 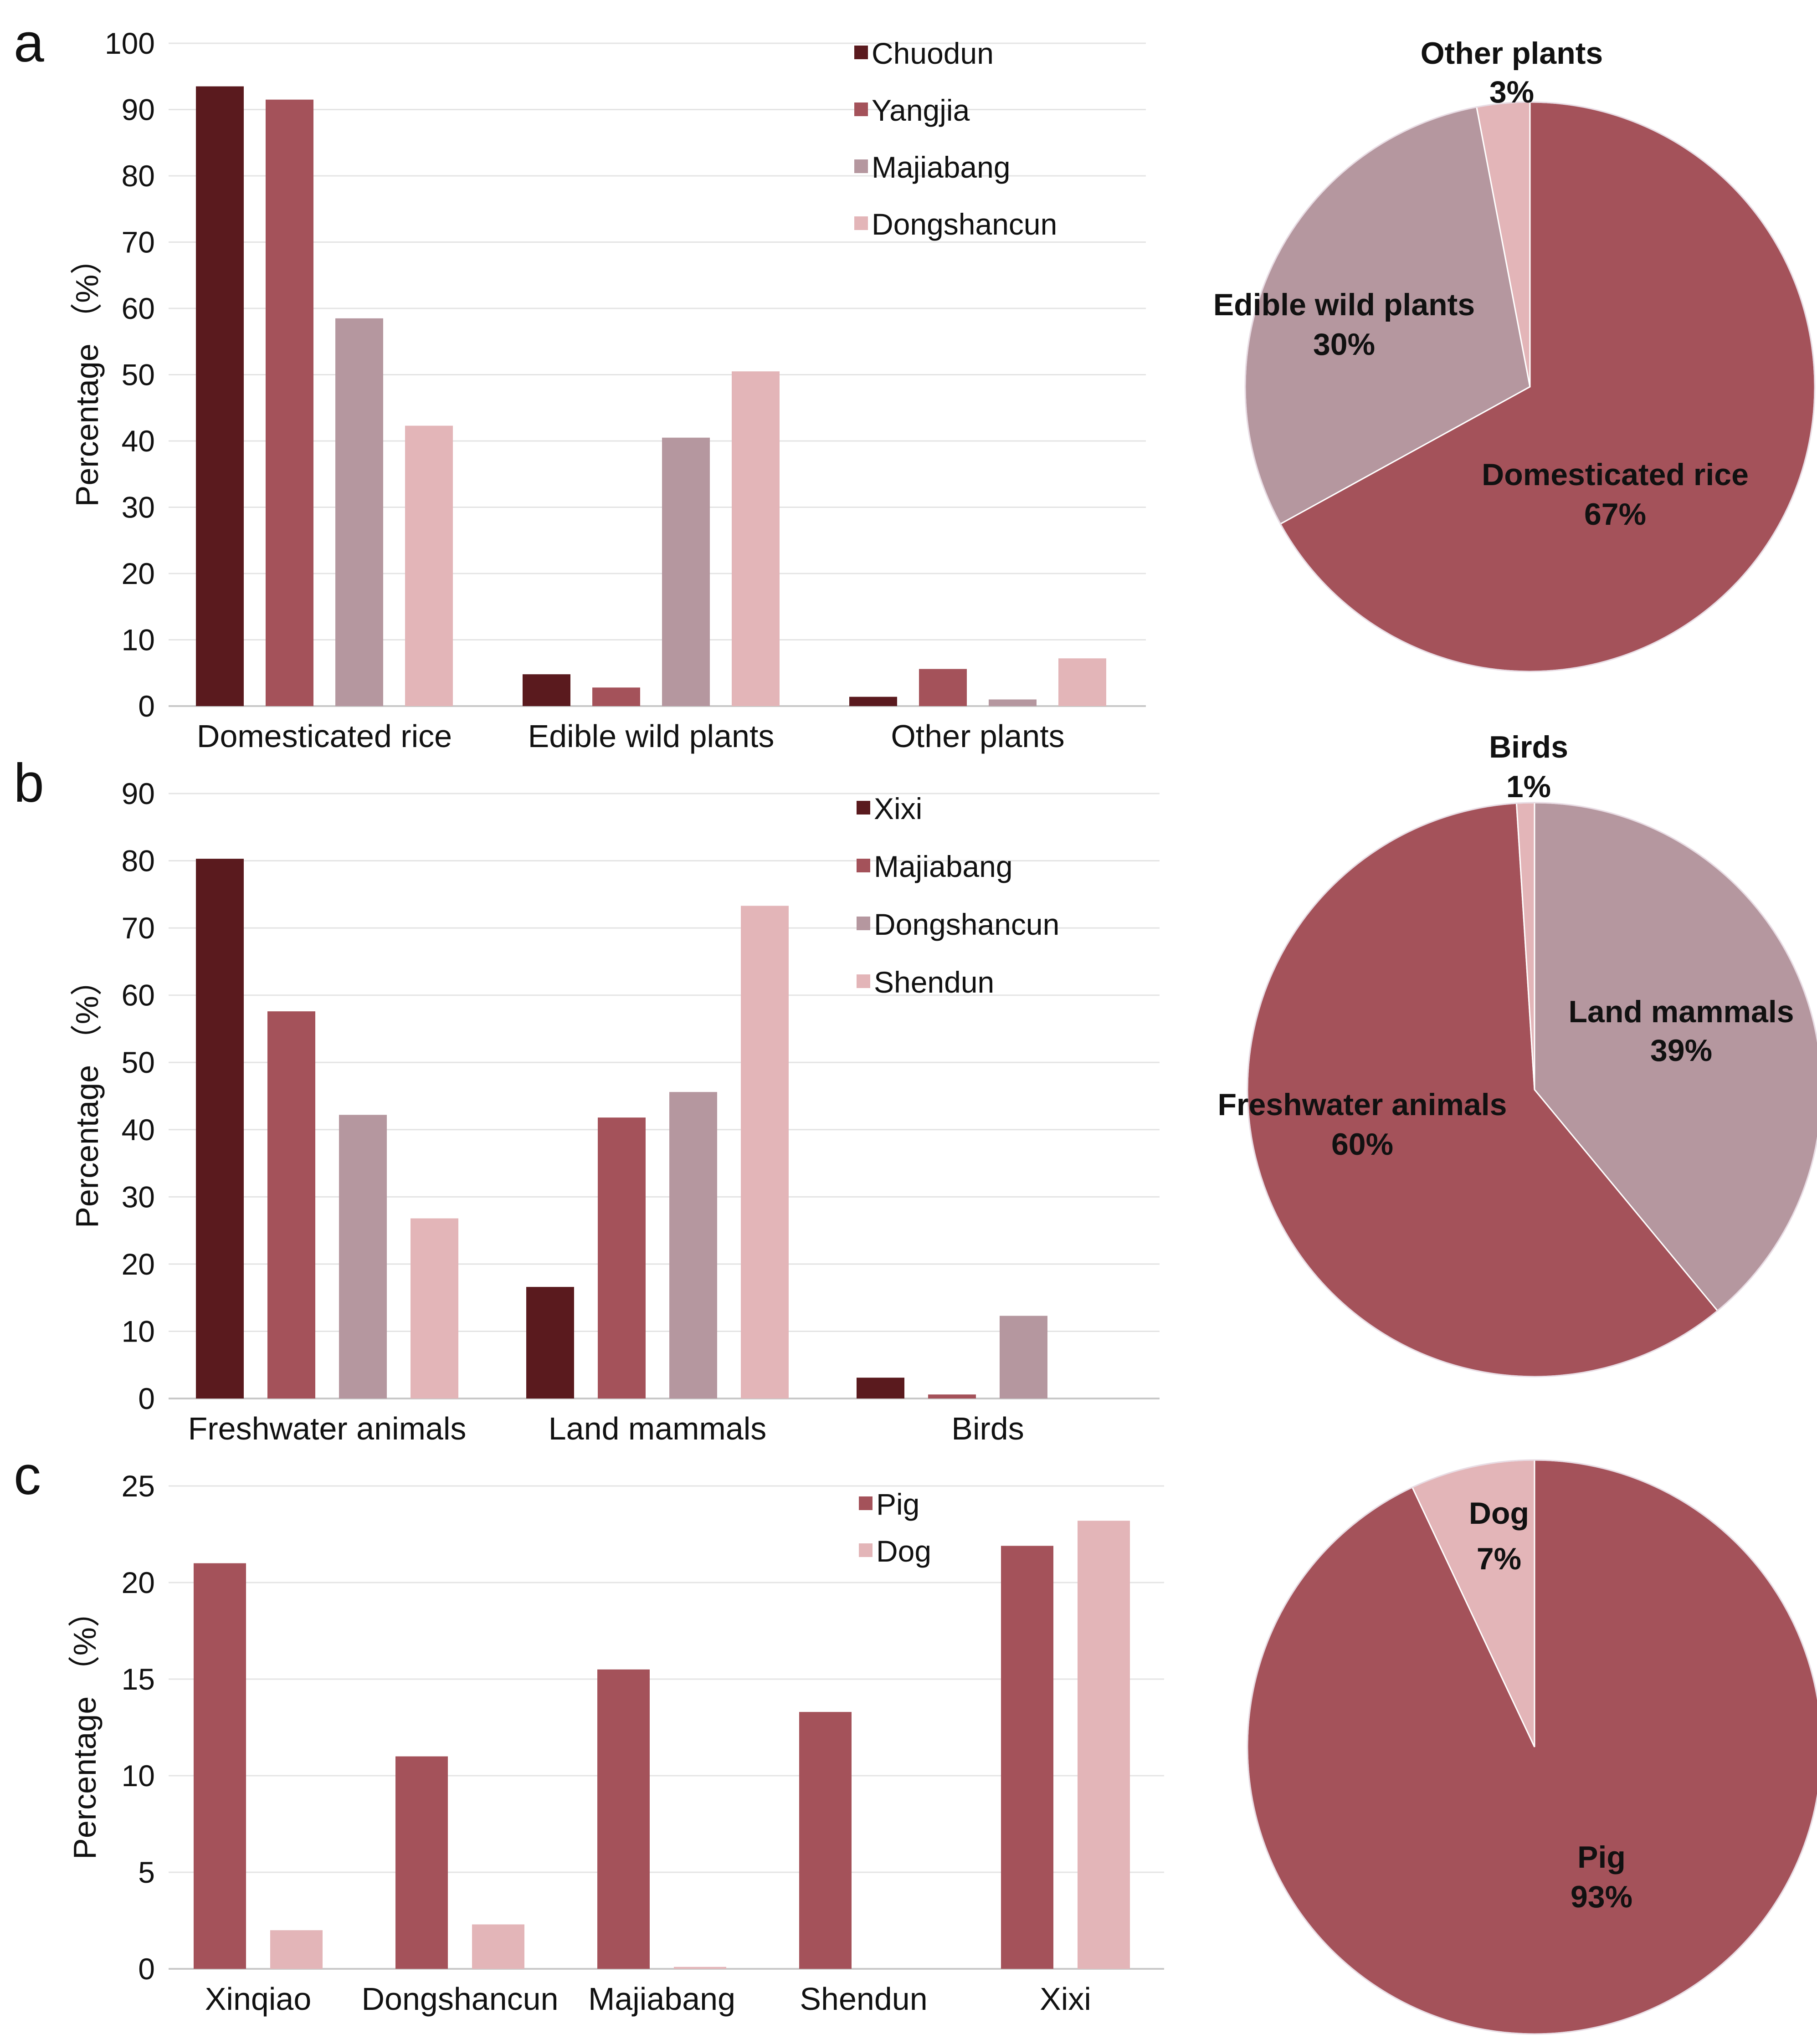 What do you see at coordinates (1362, 1104) in the screenshot?
I see `pie-label-freshwater-animals: Freshwater animals` at bounding box center [1362, 1104].